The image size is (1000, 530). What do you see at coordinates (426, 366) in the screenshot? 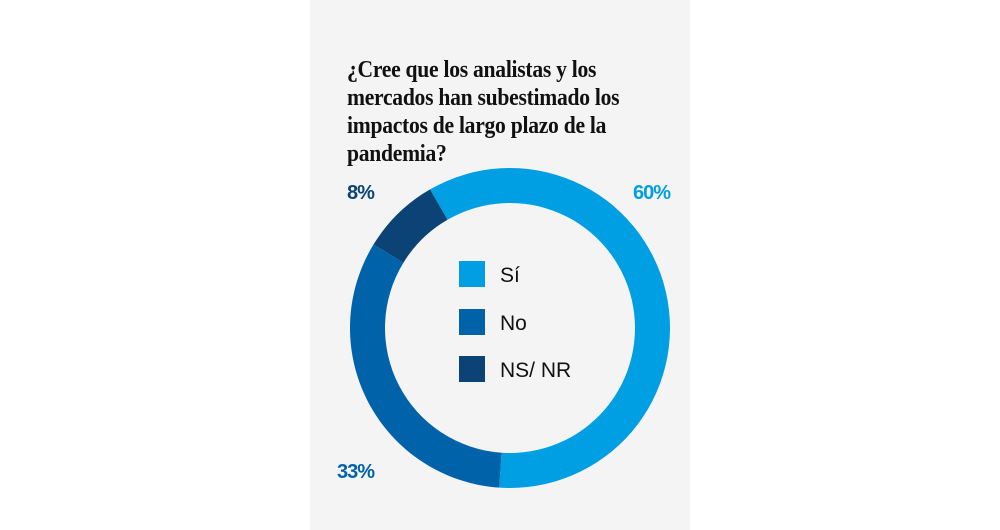
I see `donut-slice-no` at bounding box center [426, 366].